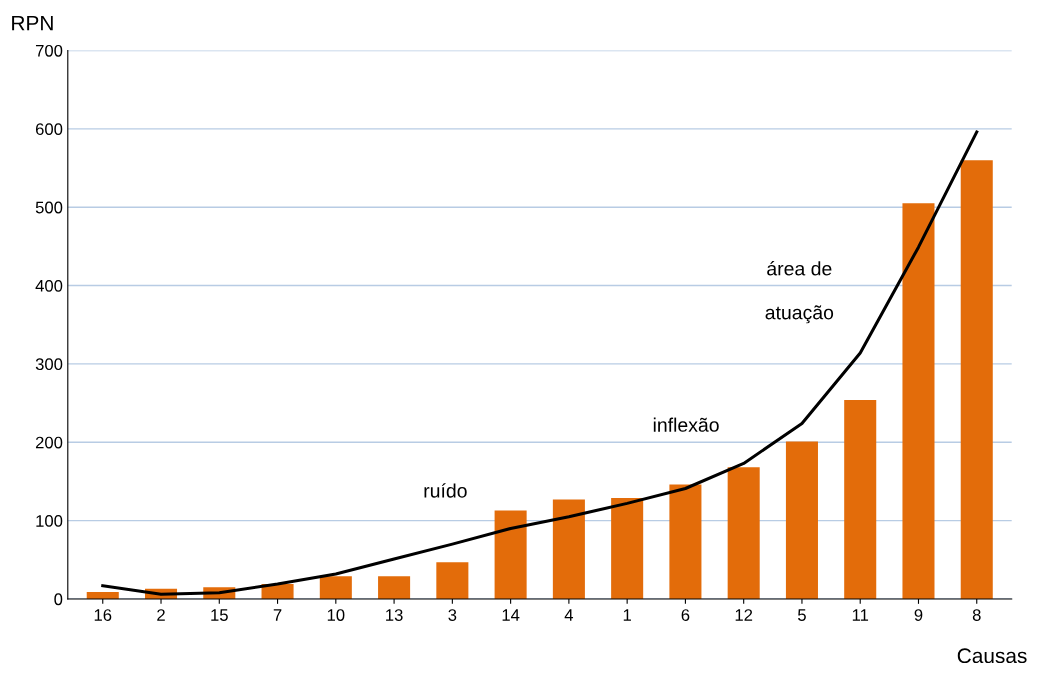 The height and width of the screenshot is (673, 1043). What do you see at coordinates (918, 615) in the screenshot?
I see `x-tick-label: 9` at bounding box center [918, 615].